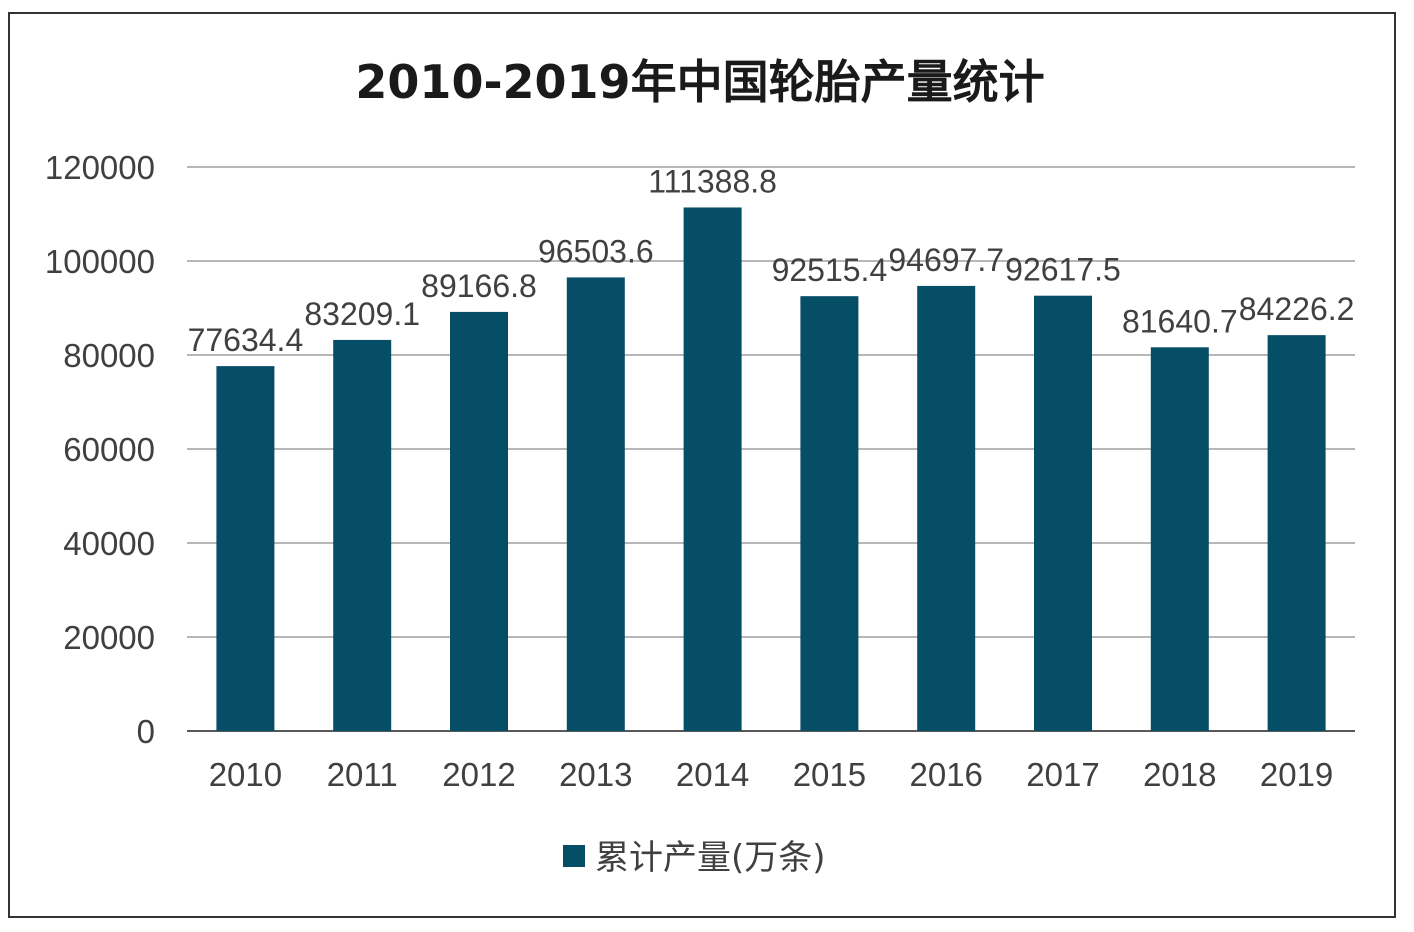 The image size is (1414, 932). Describe the element at coordinates (109, 355) in the screenshot. I see `y-tick-label: 80000` at that location.